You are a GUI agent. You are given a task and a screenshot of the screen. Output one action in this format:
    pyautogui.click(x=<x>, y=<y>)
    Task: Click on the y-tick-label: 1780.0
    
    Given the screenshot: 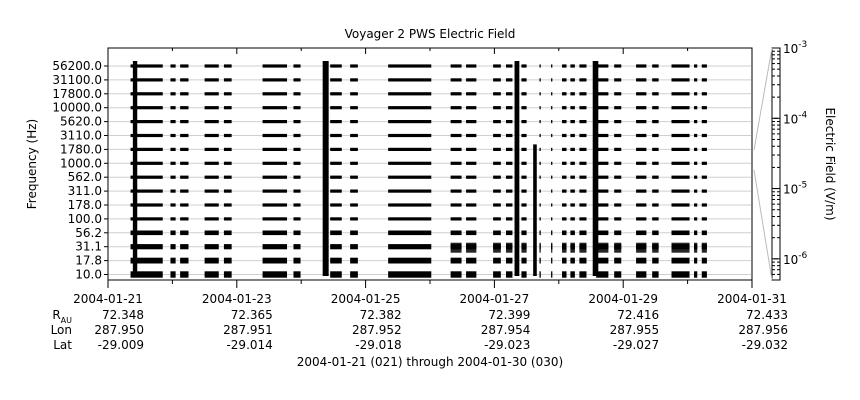 What is the action you would take?
    pyautogui.click(x=81, y=149)
    